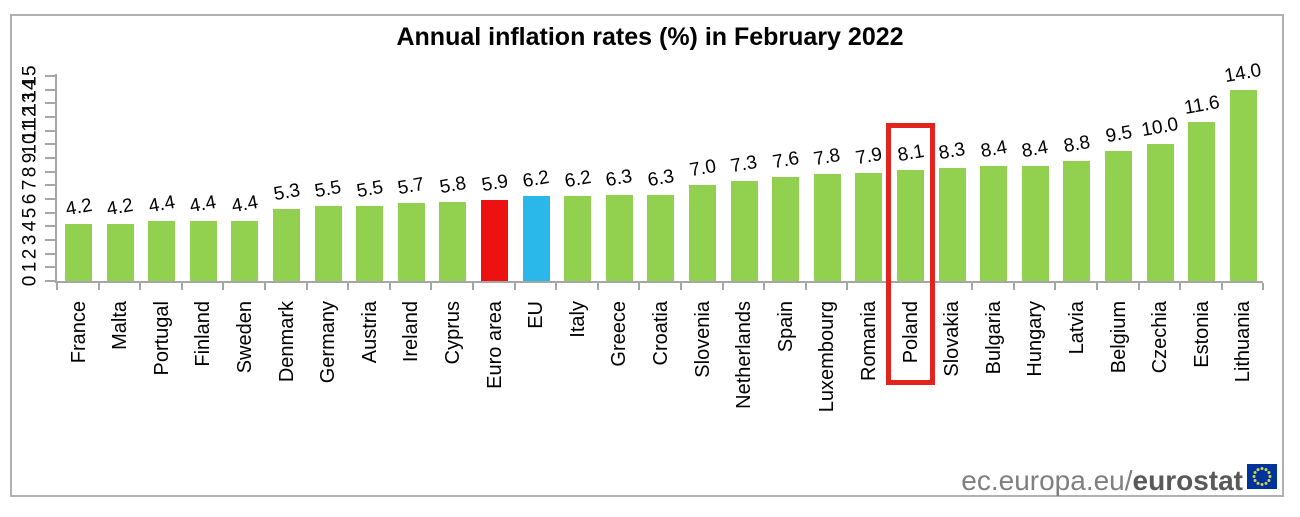 The width and height of the screenshot is (1300, 517). What do you see at coordinates (244, 337) in the screenshot?
I see `x-axis-label-sweden: Sweden` at bounding box center [244, 337].